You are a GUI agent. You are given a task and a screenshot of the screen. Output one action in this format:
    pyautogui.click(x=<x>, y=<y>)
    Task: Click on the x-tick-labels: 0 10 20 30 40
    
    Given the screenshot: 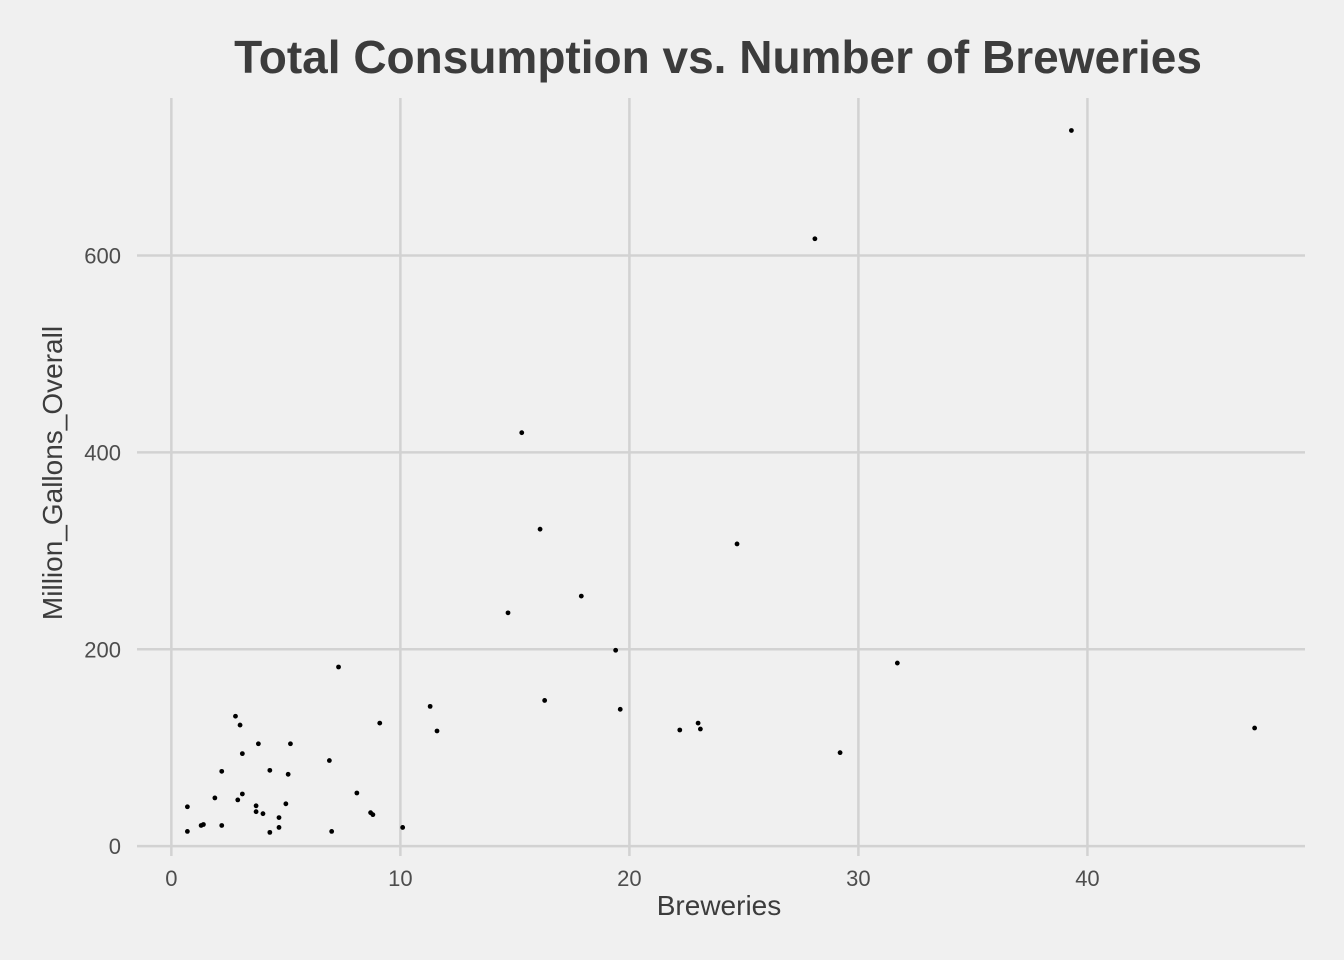 What is the action you would take?
    pyautogui.click(x=632, y=878)
    